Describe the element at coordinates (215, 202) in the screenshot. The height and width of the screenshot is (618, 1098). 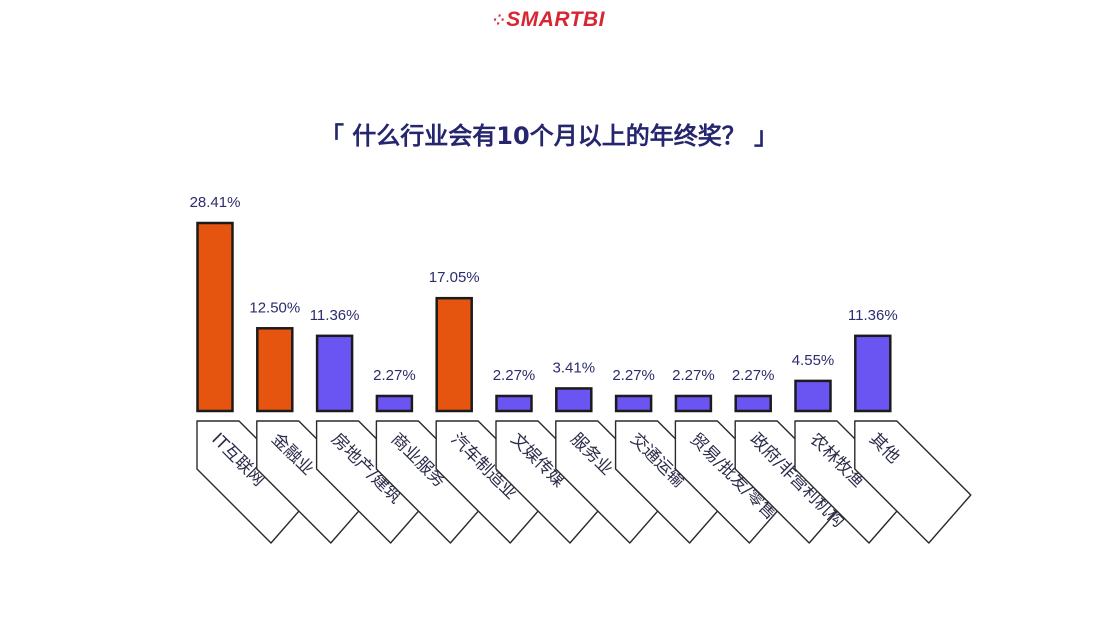
I see `value-label: 28.41%` at that location.